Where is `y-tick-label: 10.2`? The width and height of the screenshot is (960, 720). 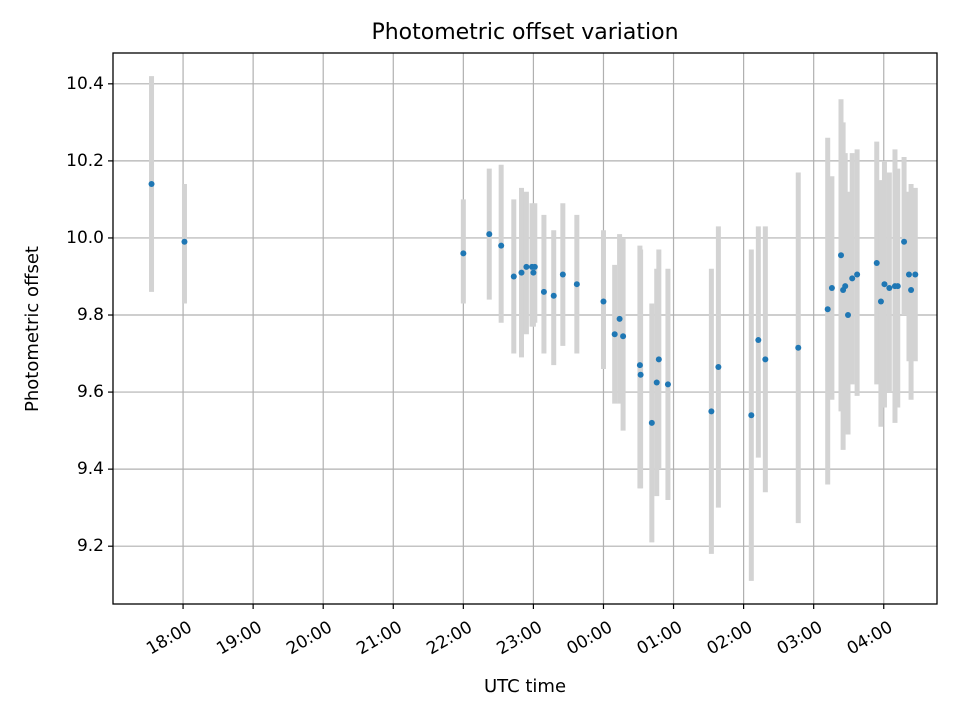 y-tick-label: 10.2 is located at coordinates (85, 161).